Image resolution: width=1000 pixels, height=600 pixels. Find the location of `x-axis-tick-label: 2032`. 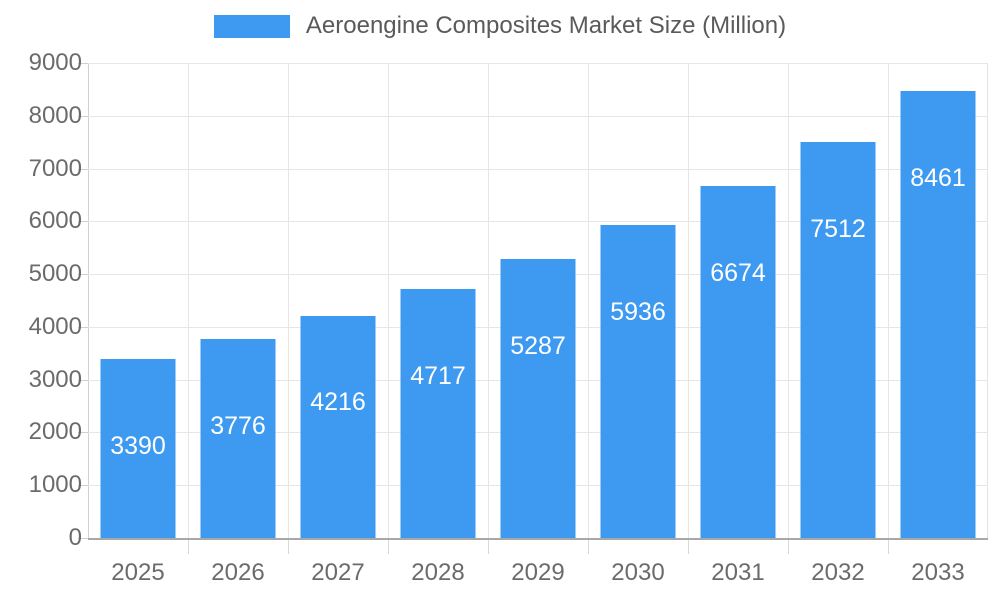

x-axis-tick-label: 2032 is located at coordinates (838, 572).